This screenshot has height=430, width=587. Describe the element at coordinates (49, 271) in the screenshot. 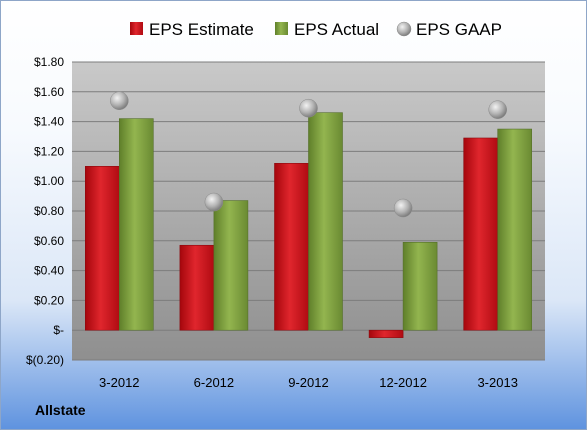

I see `y-tick-label: $0.40` at that location.